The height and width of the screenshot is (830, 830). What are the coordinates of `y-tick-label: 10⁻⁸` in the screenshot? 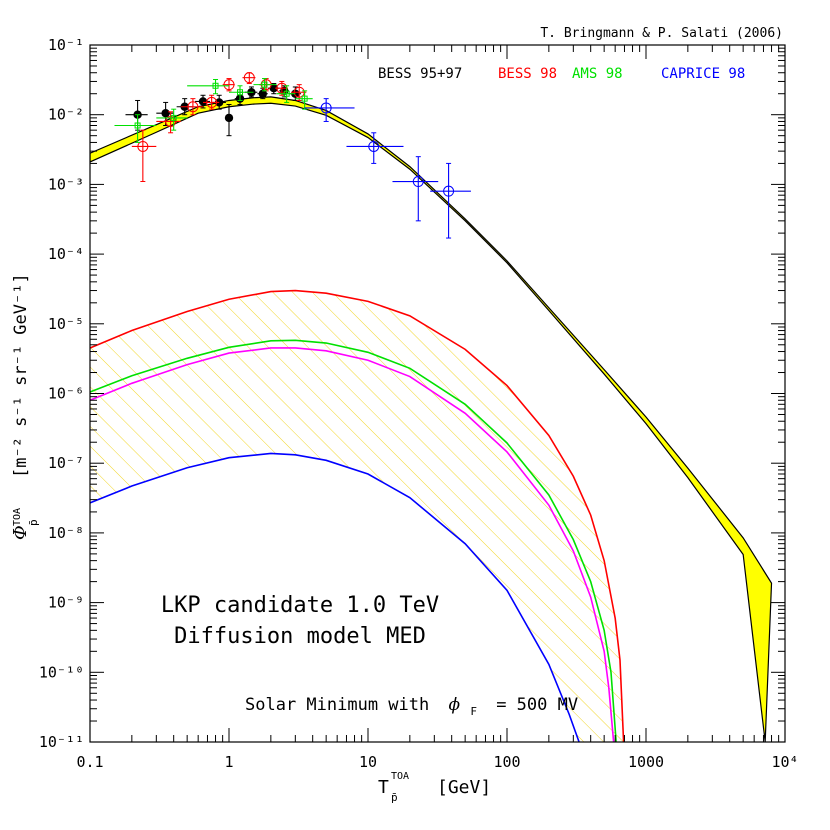 It's located at (66, 533).